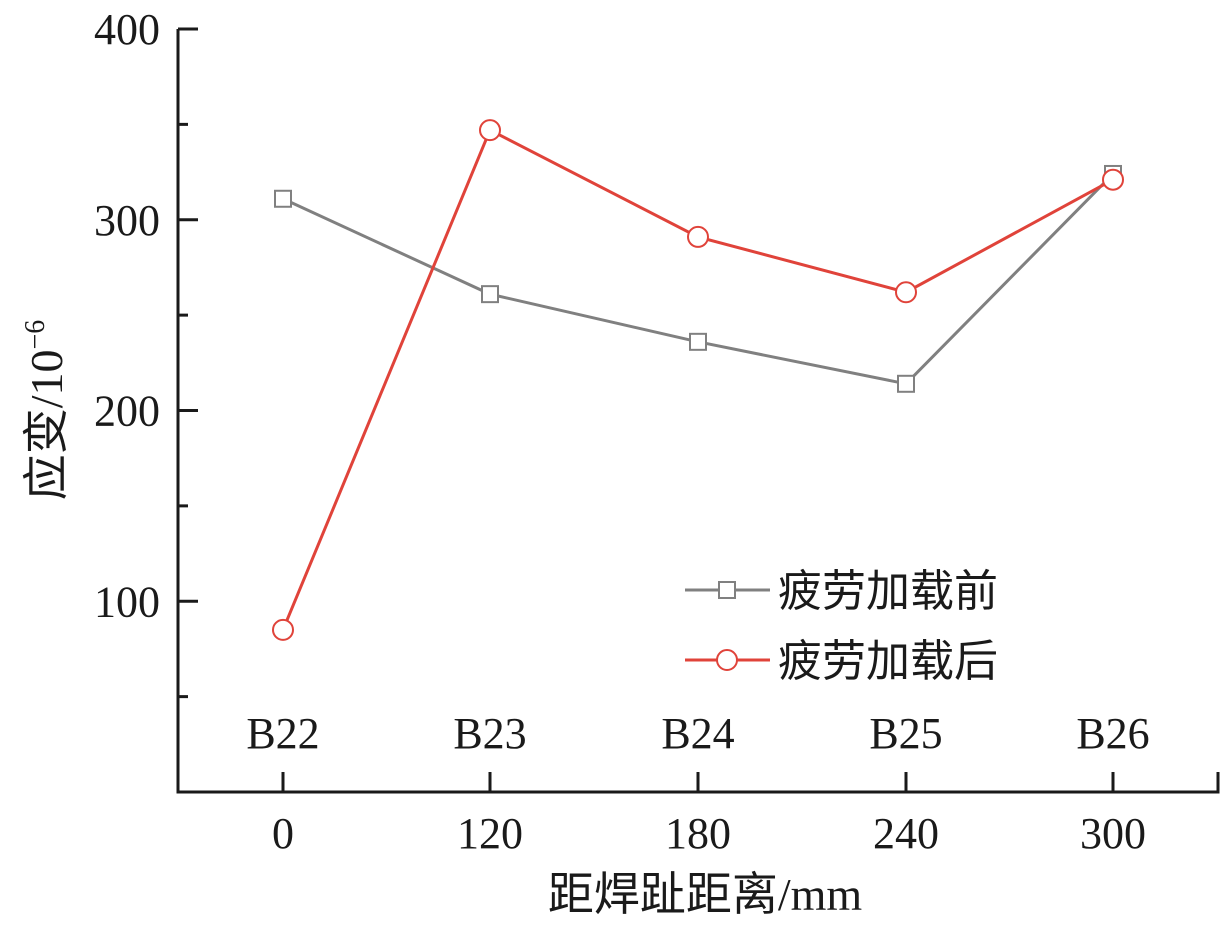 The height and width of the screenshot is (928, 1231). I want to click on category-label: B22, so click(282, 733).